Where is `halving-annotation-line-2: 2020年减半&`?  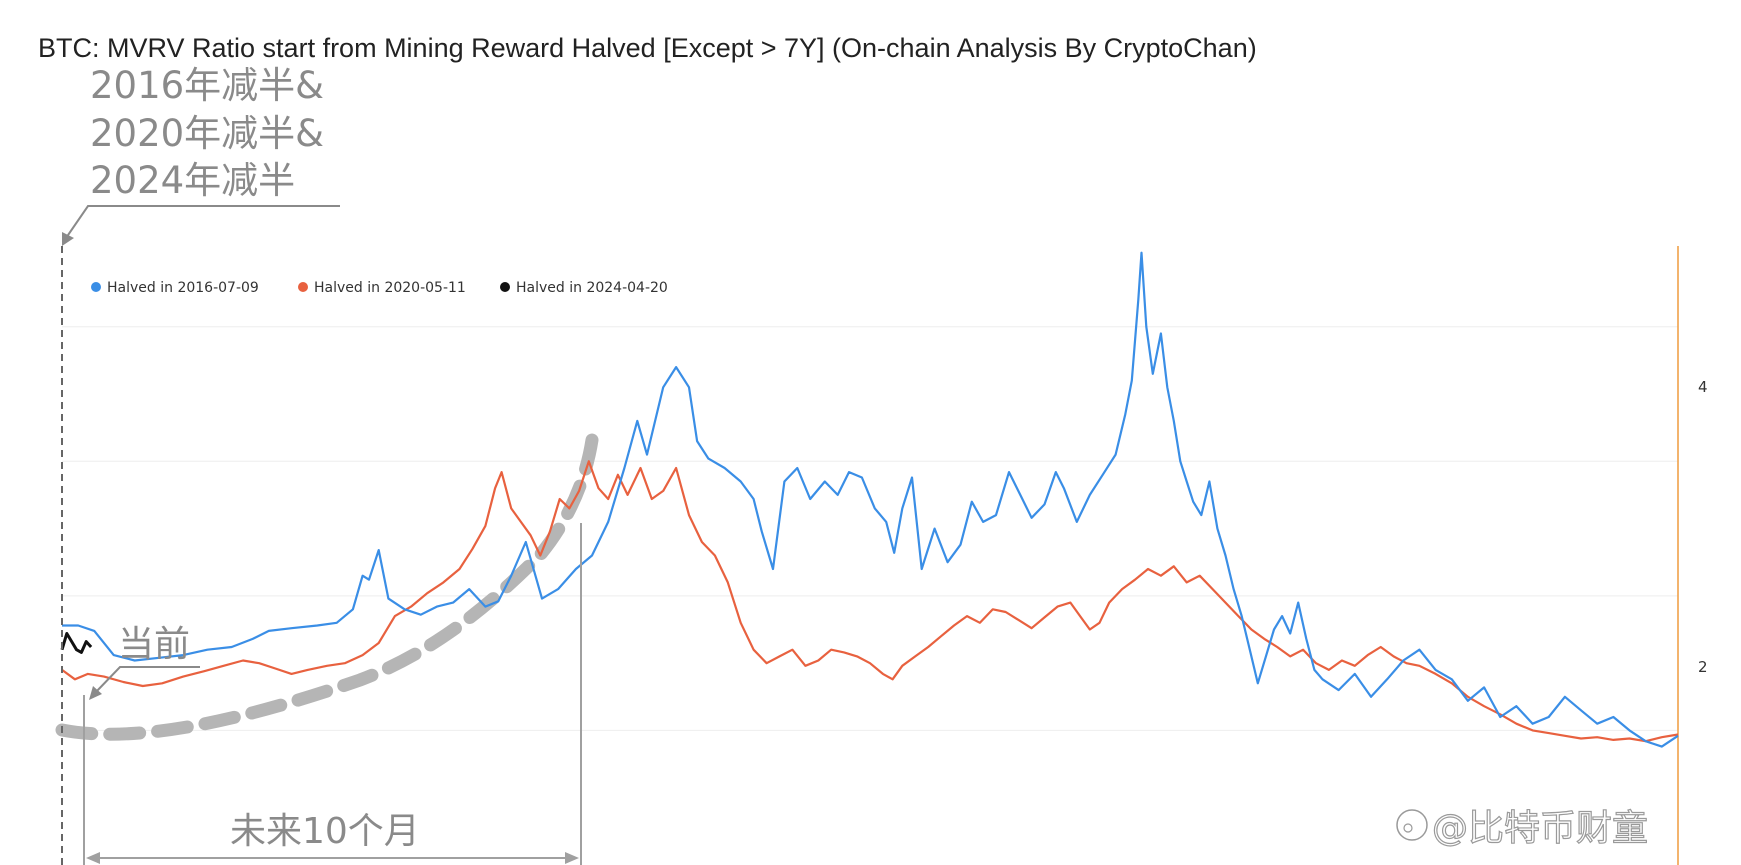
halving-annotation-line-2: 2020年减半& is located at coordinates (207, 133).